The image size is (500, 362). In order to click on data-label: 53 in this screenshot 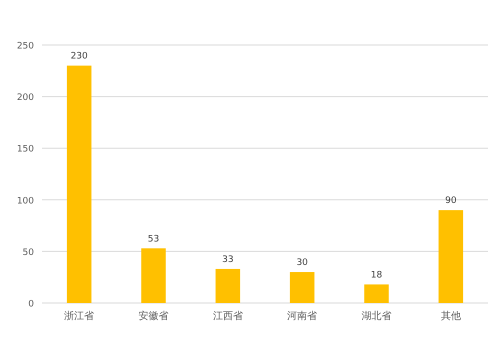, I will do `click(154, 239)`.